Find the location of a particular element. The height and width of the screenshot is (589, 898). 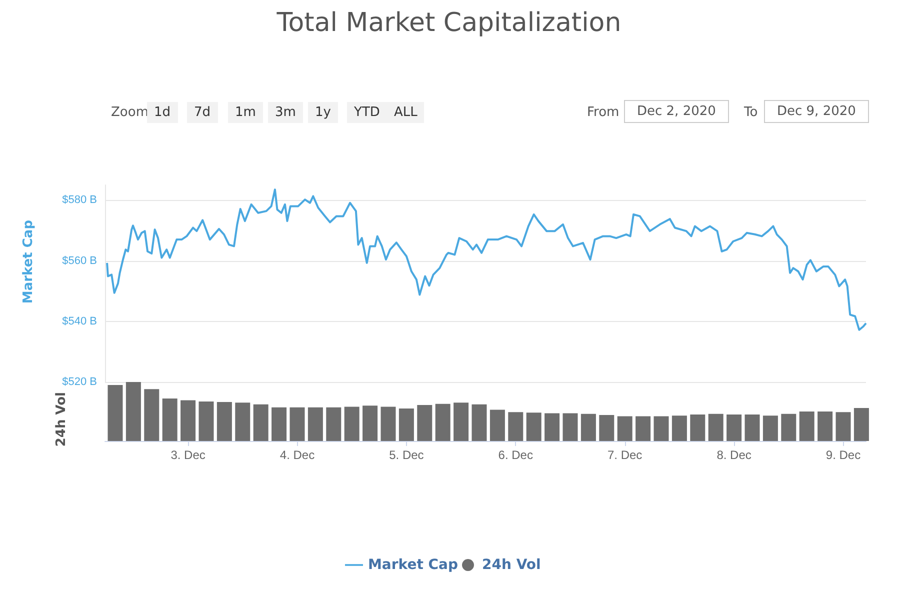

chart-title: Total Market Capitalization is located at coordinates (449, 23).